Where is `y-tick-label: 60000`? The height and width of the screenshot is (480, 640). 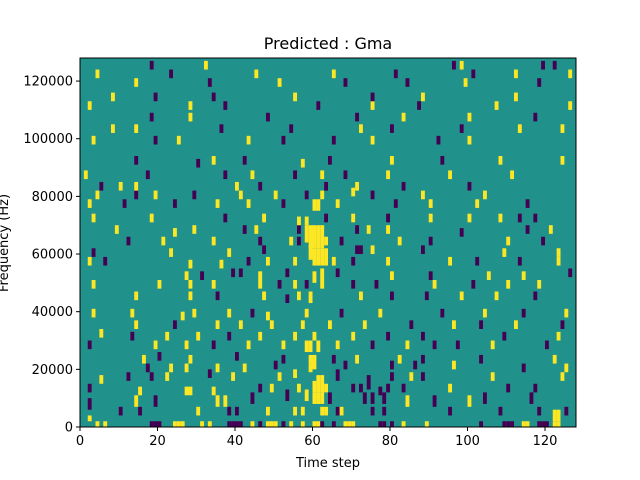
y-tick-label: 60000 is located at coordinates (52, 255).